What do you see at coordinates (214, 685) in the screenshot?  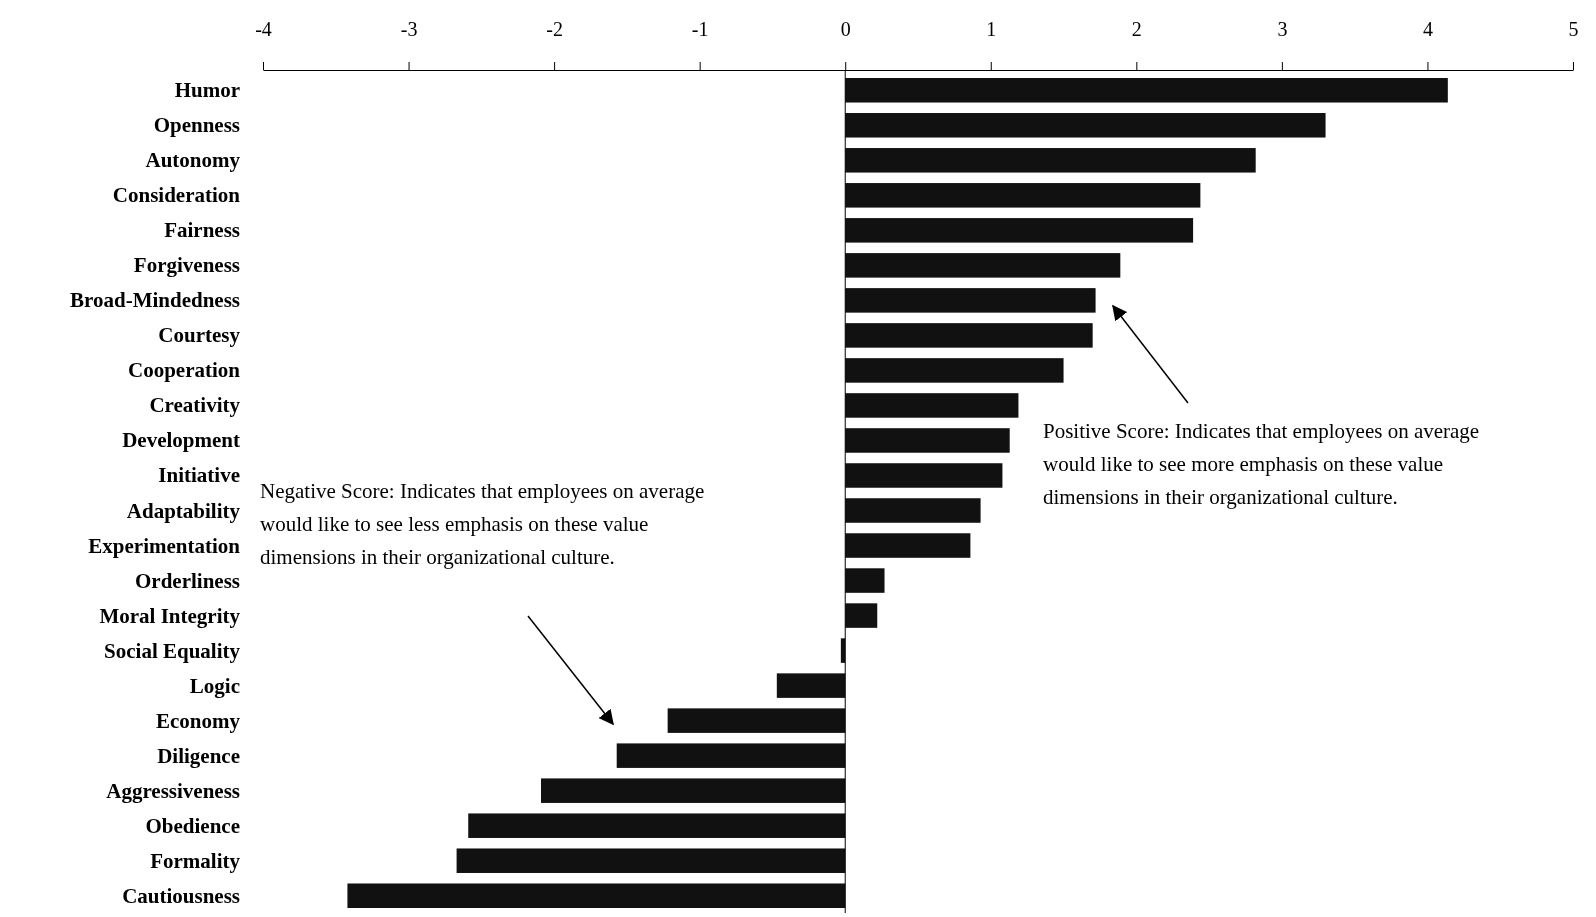 I see `y-tick-label: Logic` at bounding box center [214, 685].